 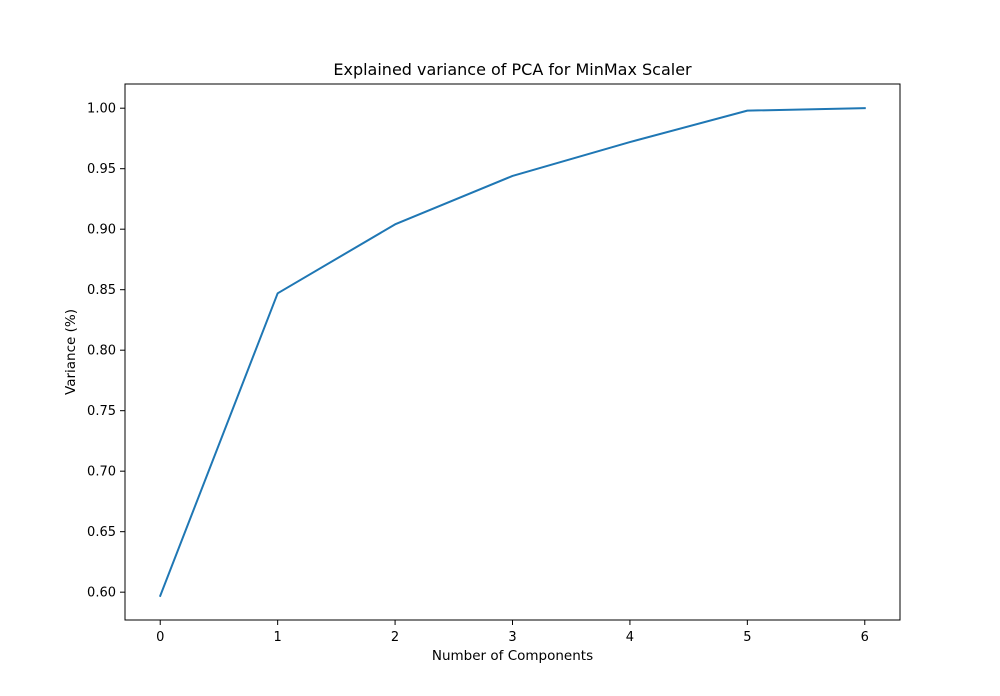 I want to click on x-tick-label: 6, so click(x=865, y=637).